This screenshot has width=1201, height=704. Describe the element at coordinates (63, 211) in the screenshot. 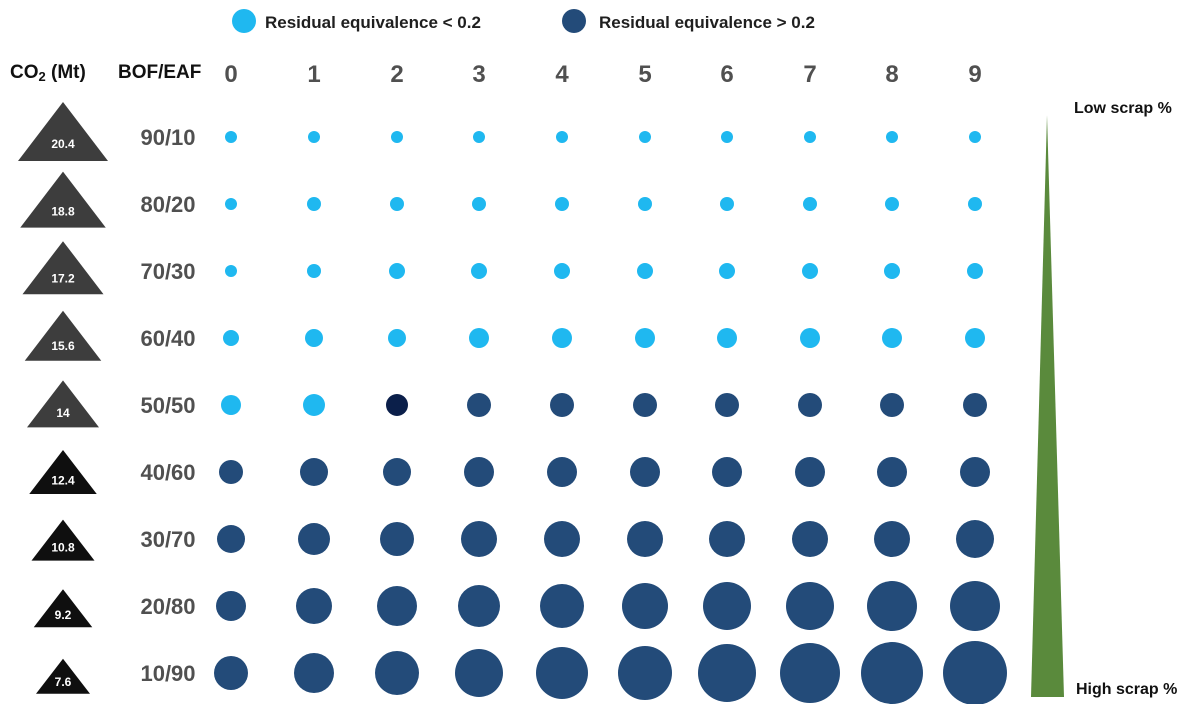

I see `co2-triangle-label: 18.8` at that location.